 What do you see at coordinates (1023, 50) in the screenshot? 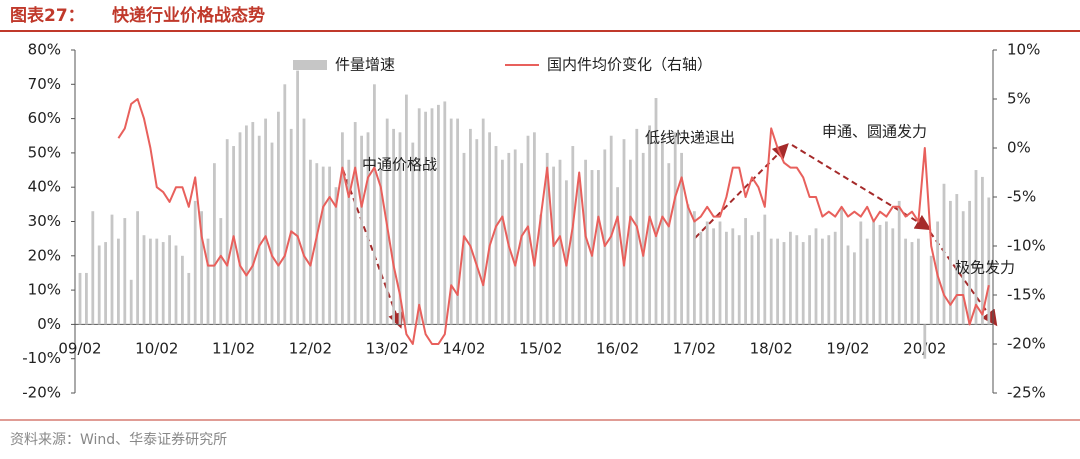
I see `y2-tick-label: 10%` at bounding box center [1023, 50].